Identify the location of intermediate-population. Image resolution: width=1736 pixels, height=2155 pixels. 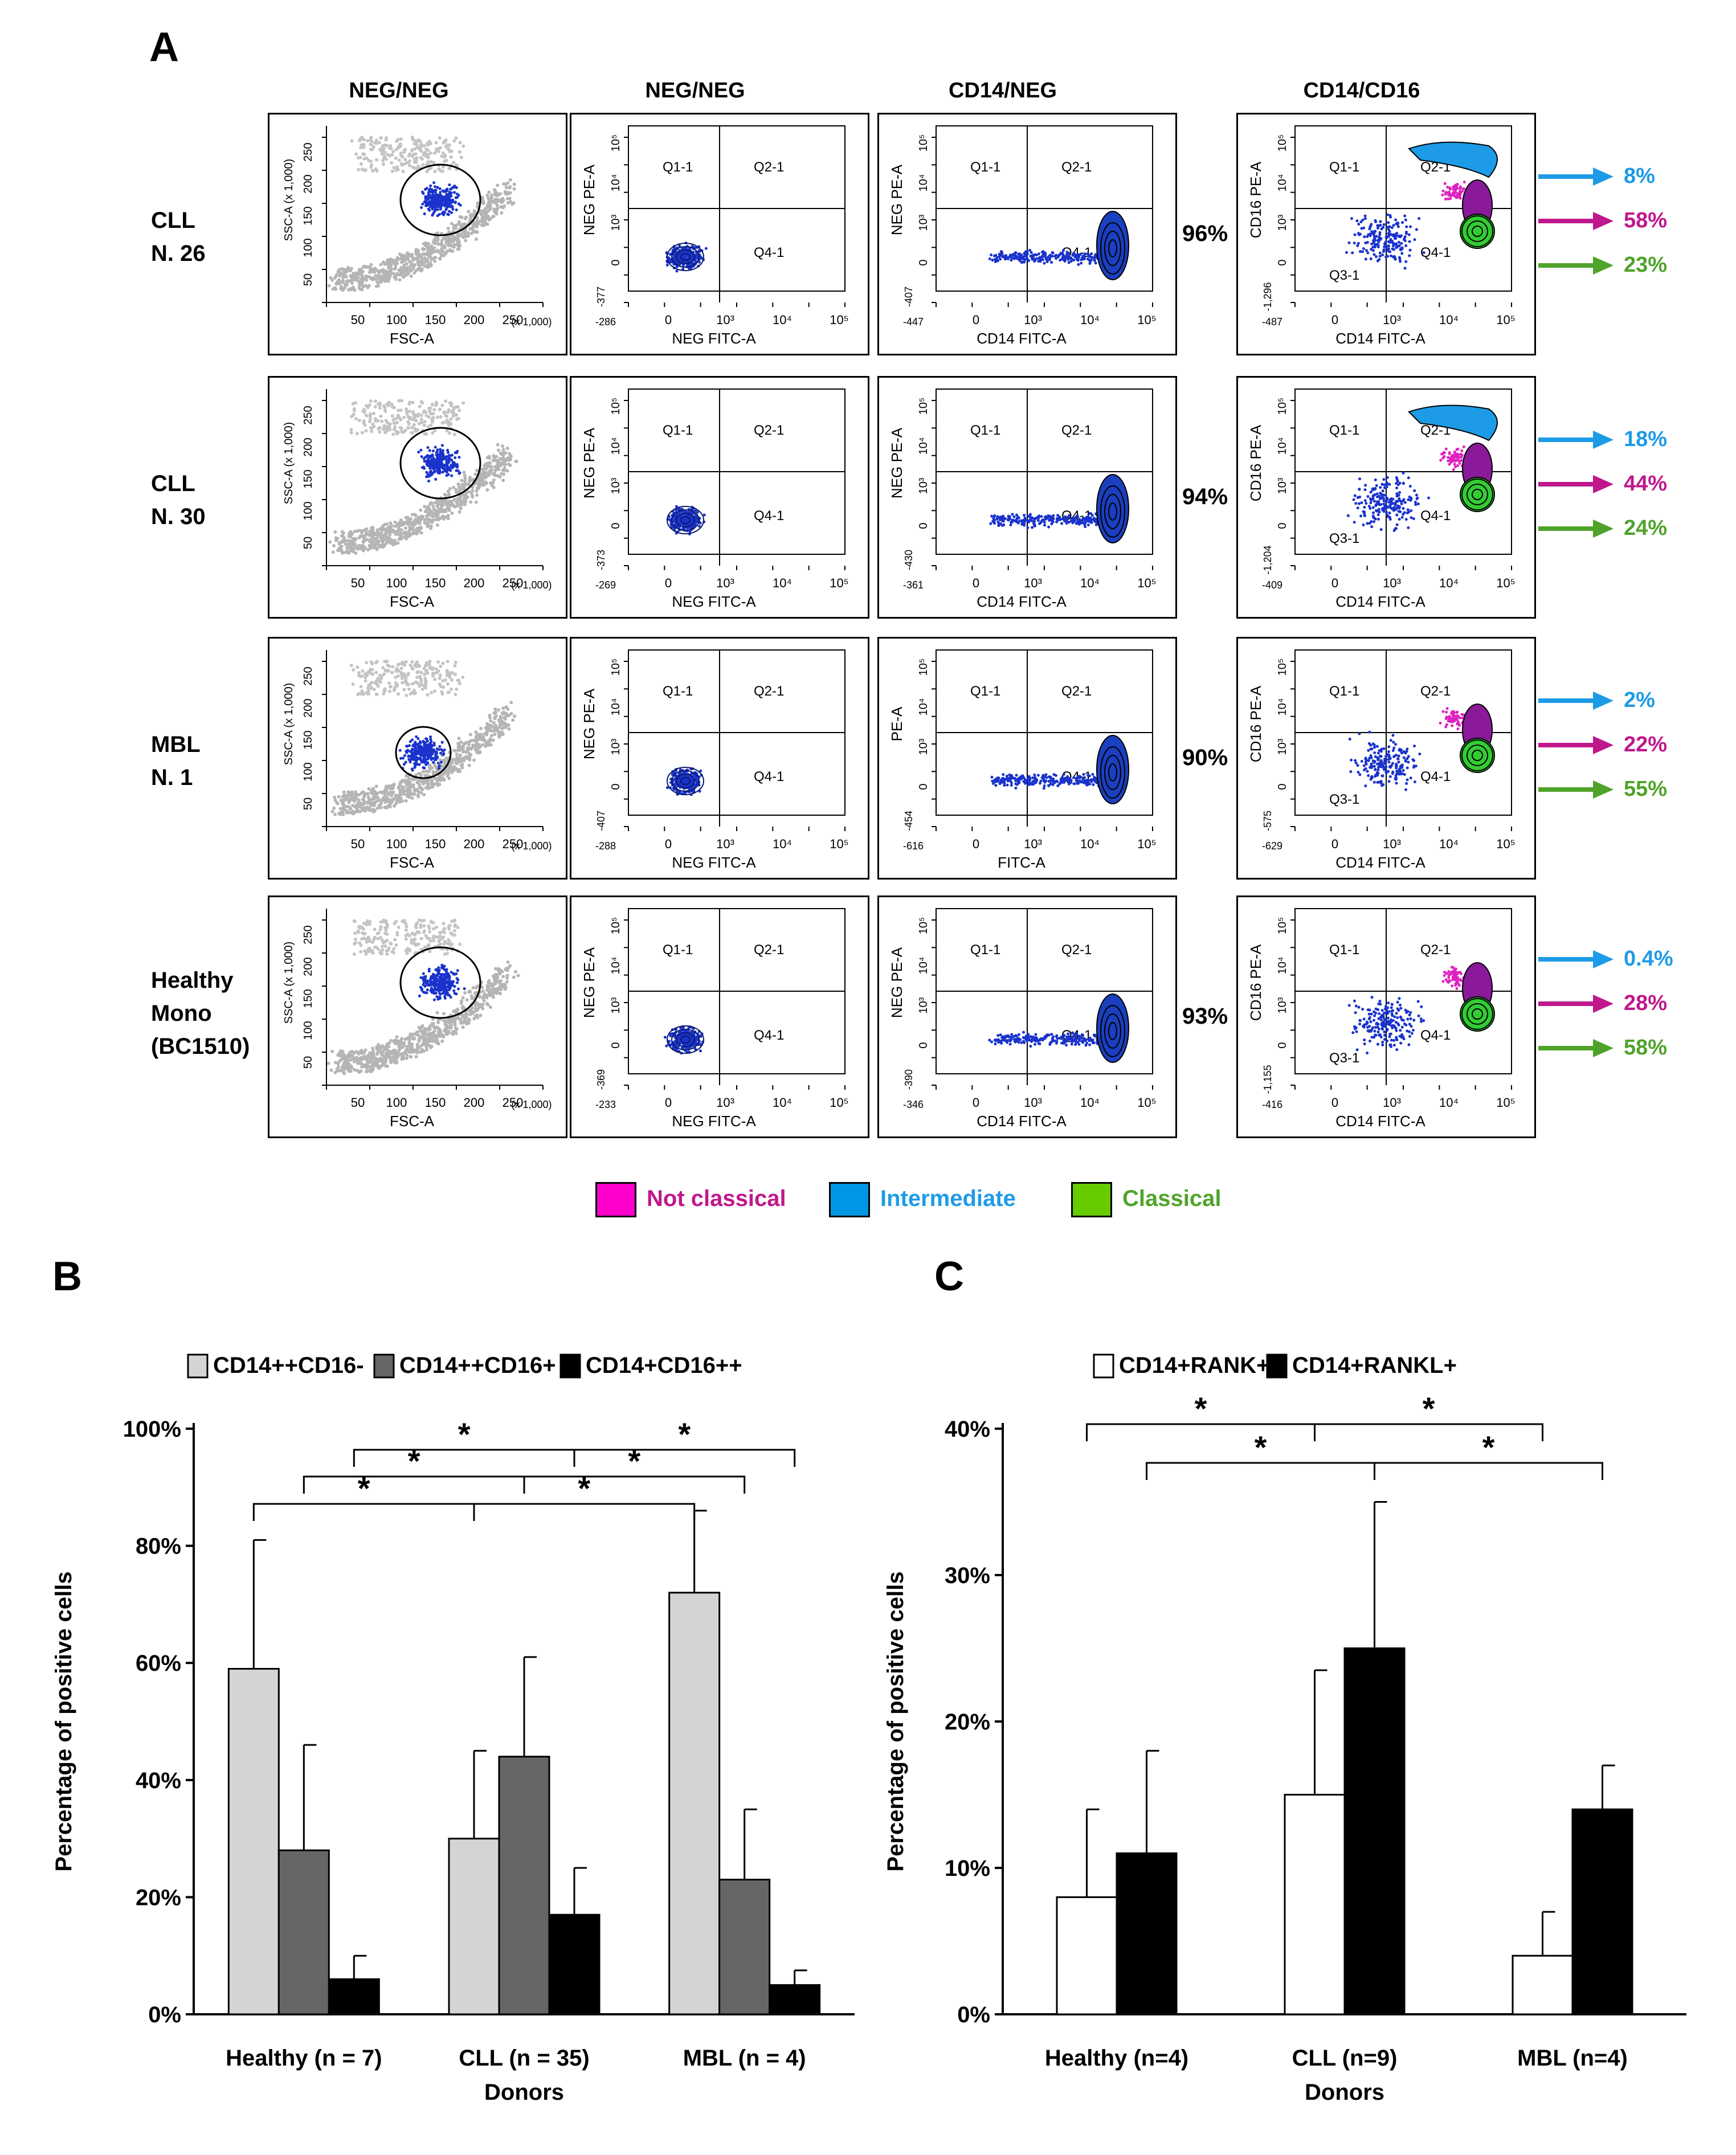
(1453, 422).